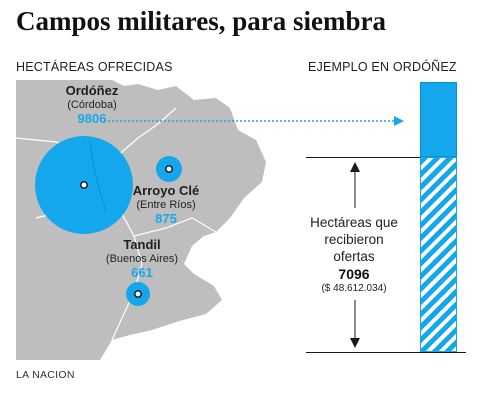 This screenshot has height=404, width=480. I want to click on dimension-arrows, so click(355, 255).